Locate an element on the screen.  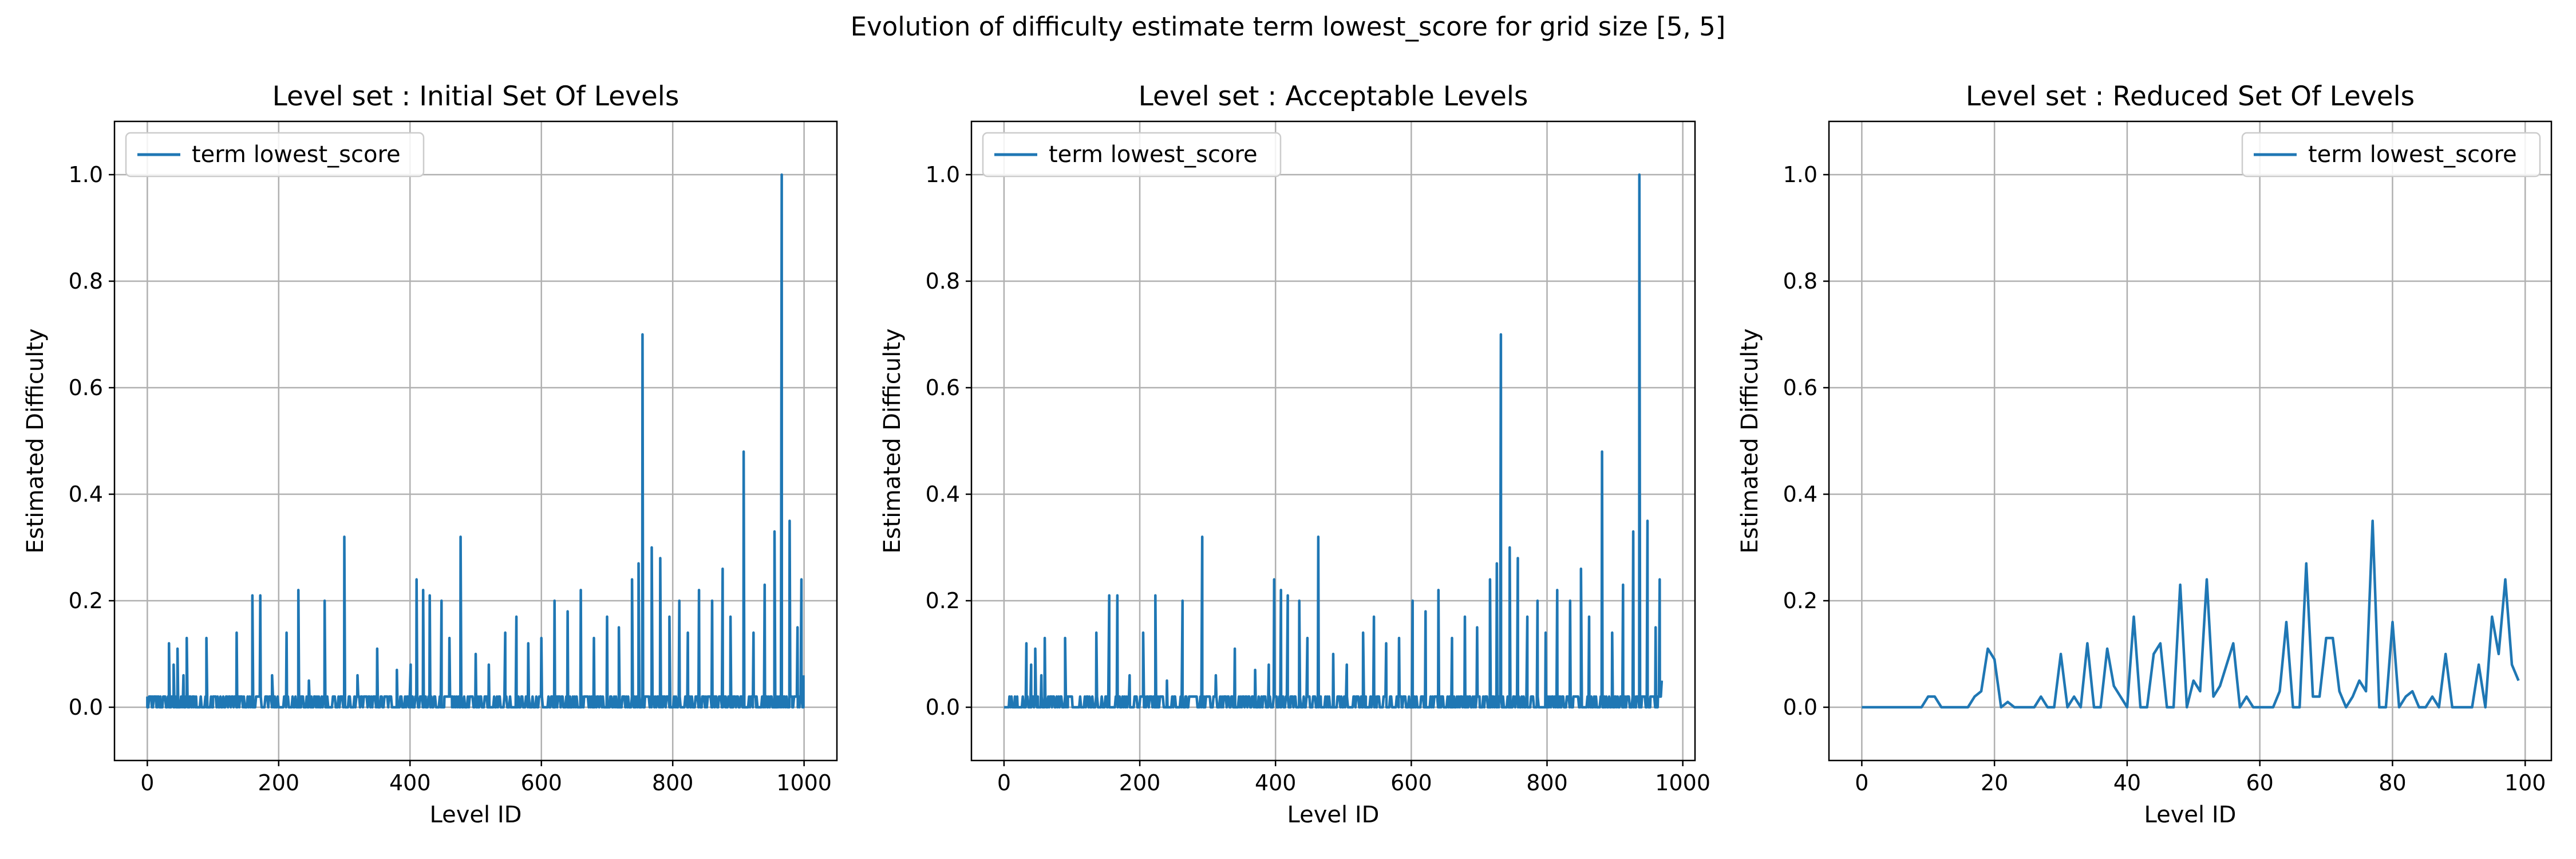
x-tick-label: 20 is located at coordinates (1994, 782).